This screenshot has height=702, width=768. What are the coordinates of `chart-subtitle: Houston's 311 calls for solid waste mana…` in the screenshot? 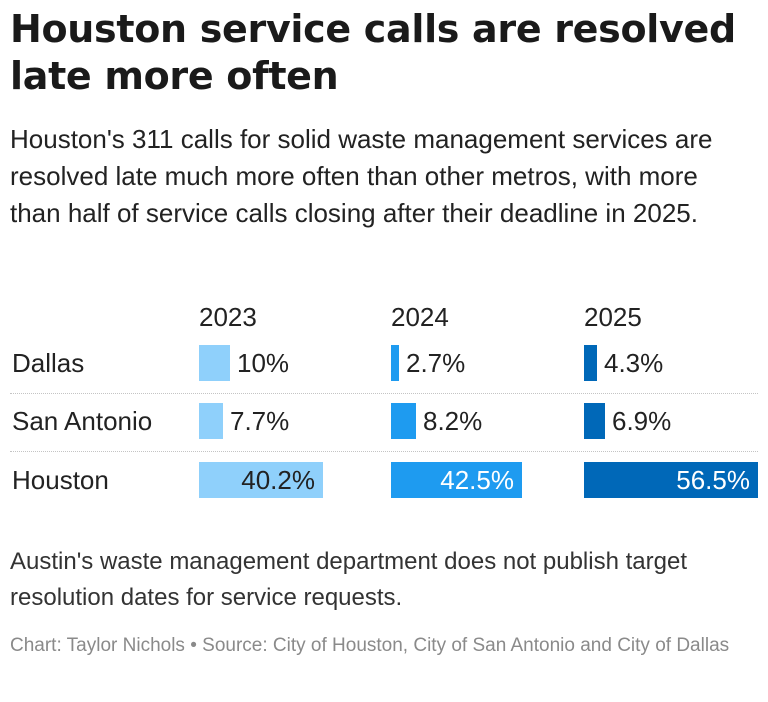 It's located at (361, 176).